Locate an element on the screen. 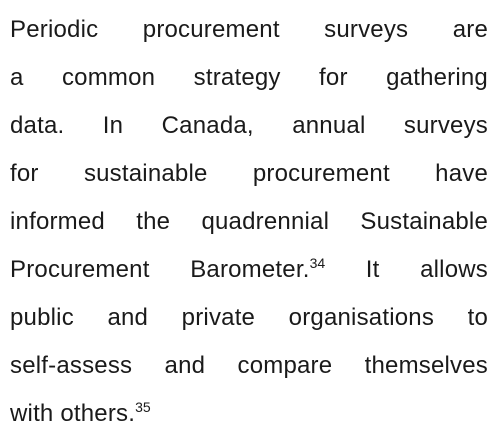 The width and height of the screenshot is (497, 441). footnote-ref: 35 is located at coordinates (143, 407).